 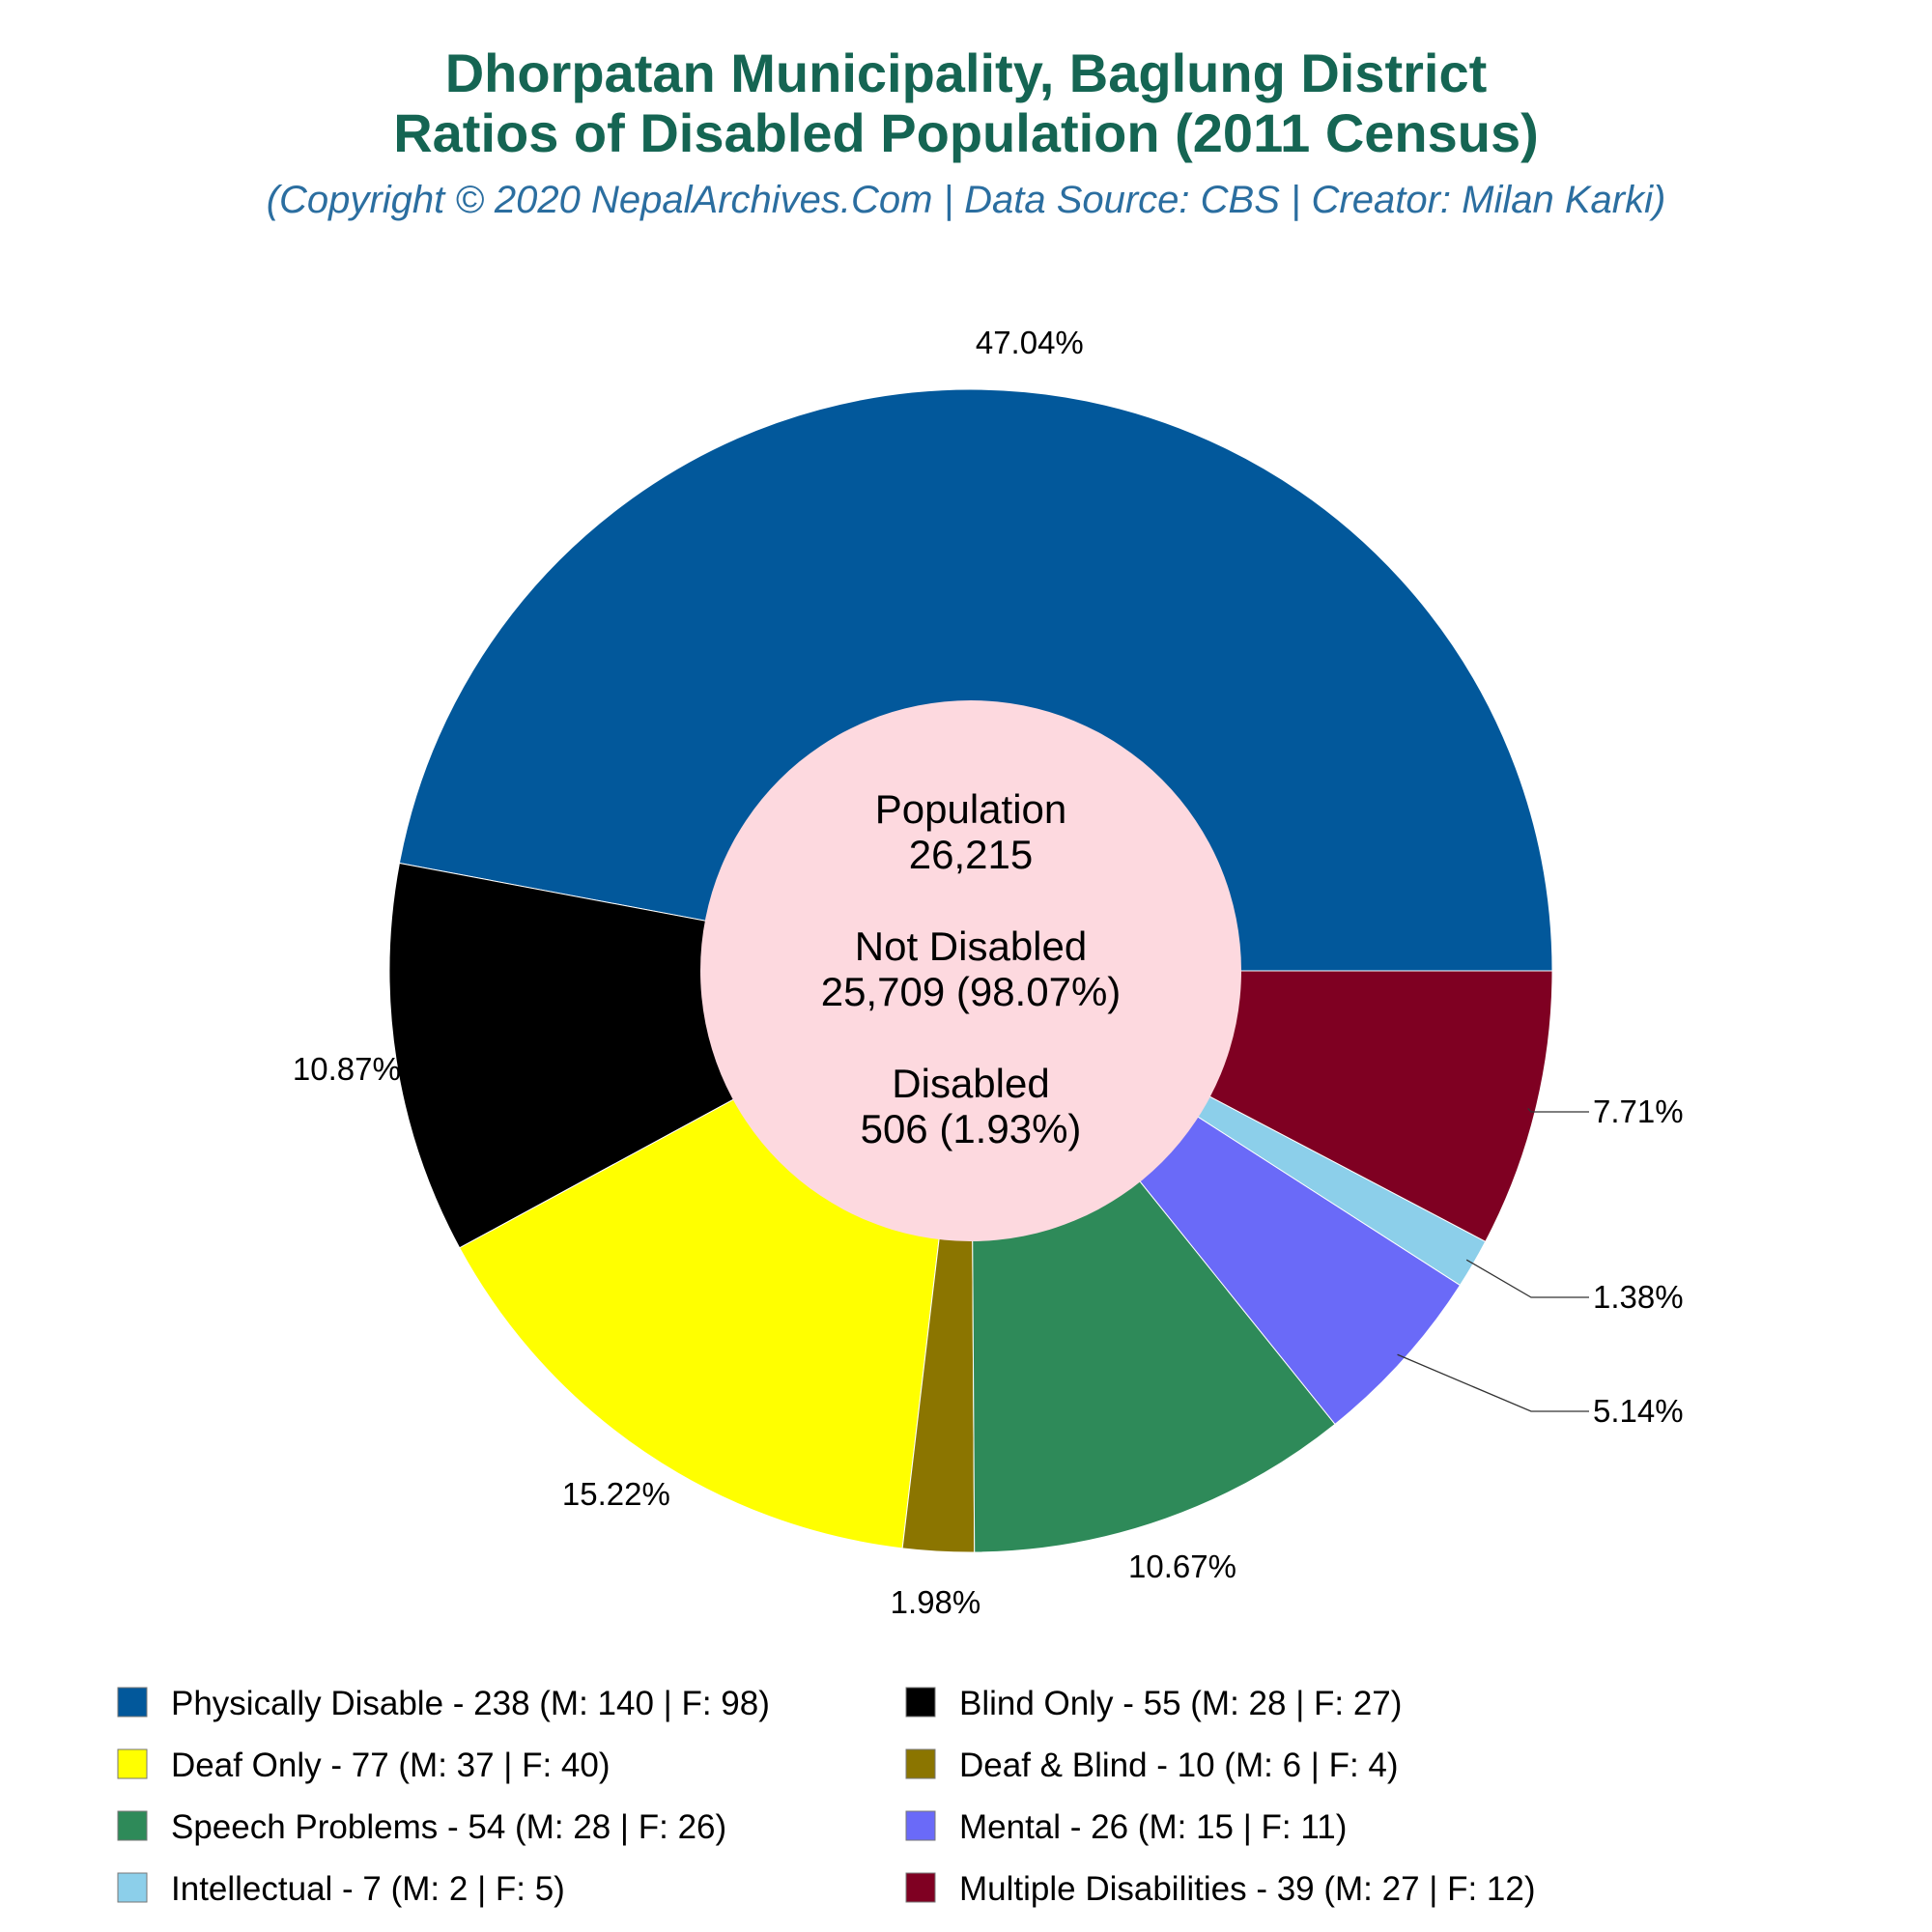 I want to click on legend-label-deaf-and-blind: Deaf & Blind - 10 (M: 6 | F: 4), so click(x=1179, y=1765).